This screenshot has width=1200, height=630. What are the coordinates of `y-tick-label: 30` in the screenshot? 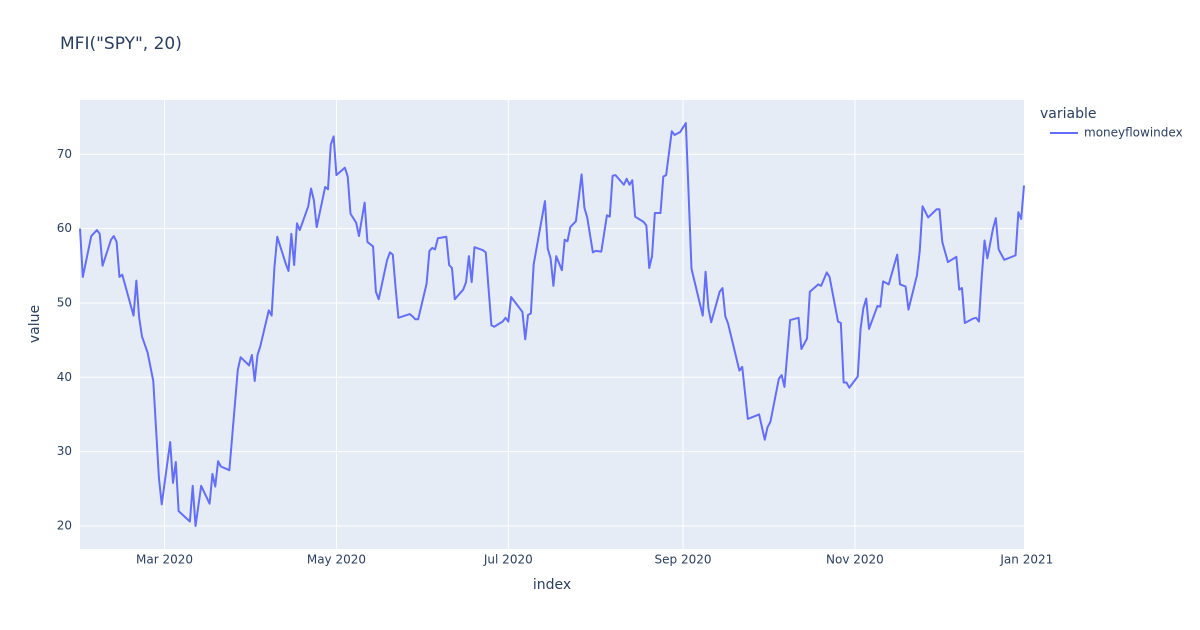 It's located at (64, 451).